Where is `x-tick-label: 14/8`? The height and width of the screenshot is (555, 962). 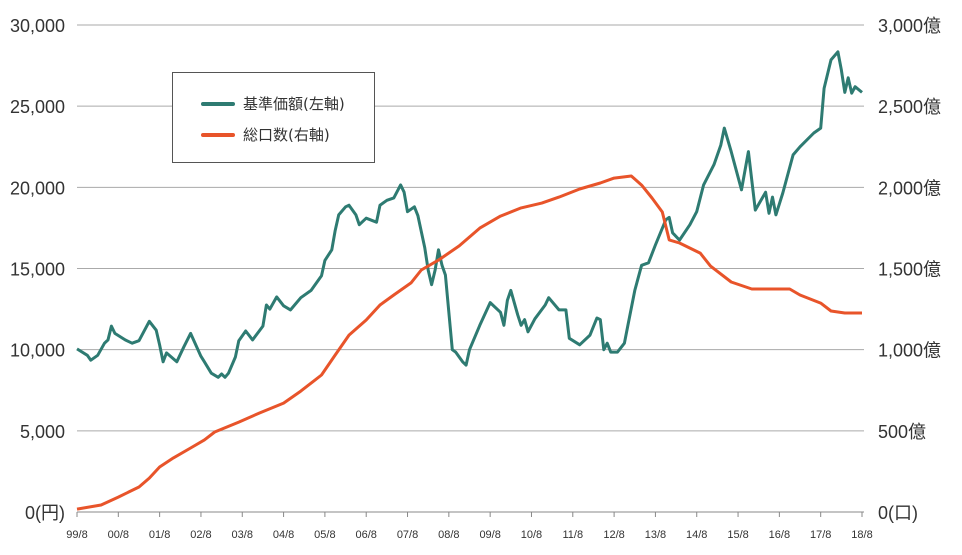 x-tick-label: 14/8 is located at coordinates (696, 535).